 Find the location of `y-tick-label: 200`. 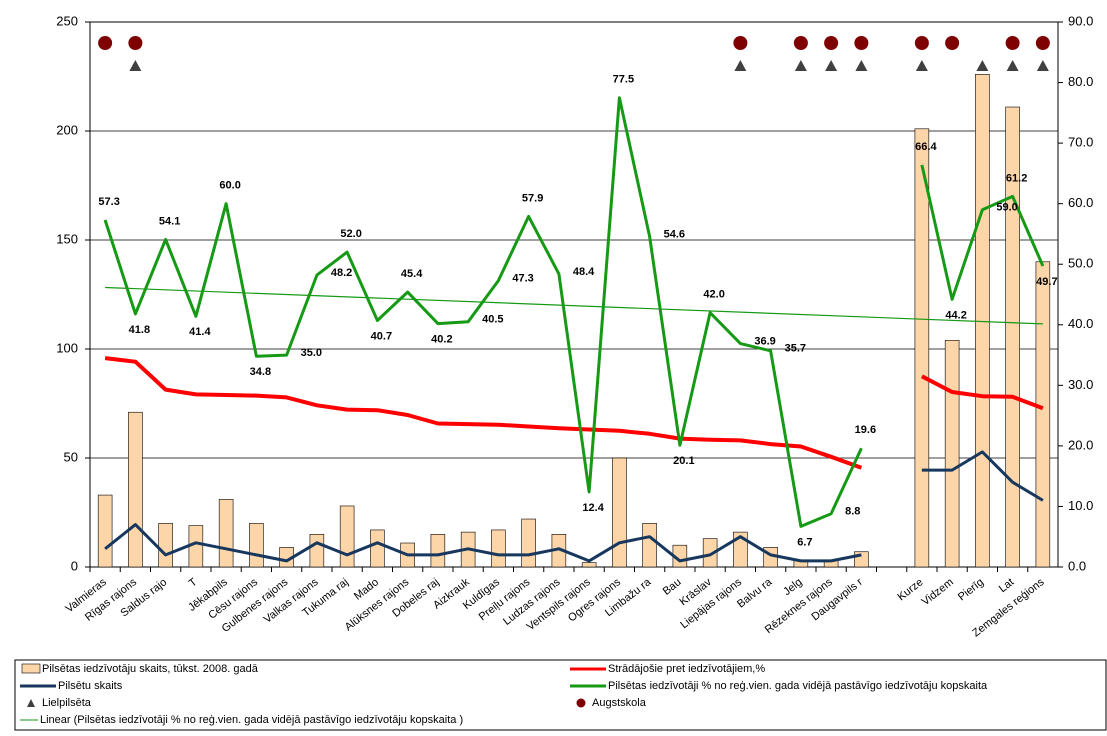

y-tick-label: 200 is located at coordinates (67, 129).